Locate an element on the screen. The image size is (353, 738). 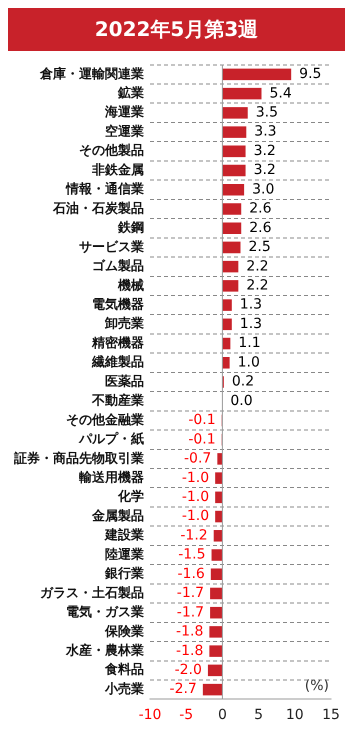
data-label: 0.0 is located at coordinates (241, 400).